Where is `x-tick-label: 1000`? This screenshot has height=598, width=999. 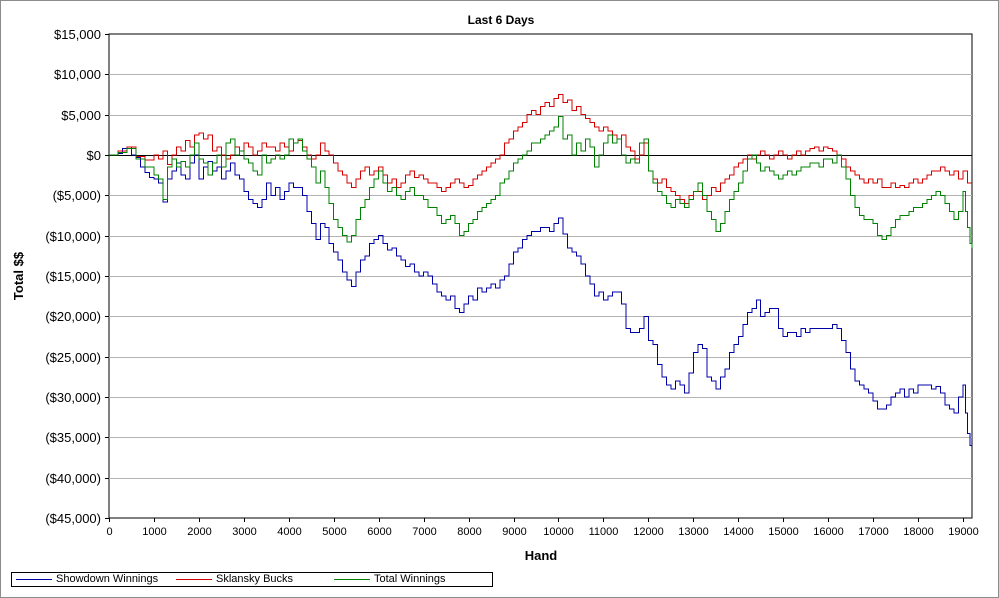
x-tick-label: 1000 is located at coordinates (154, 532).